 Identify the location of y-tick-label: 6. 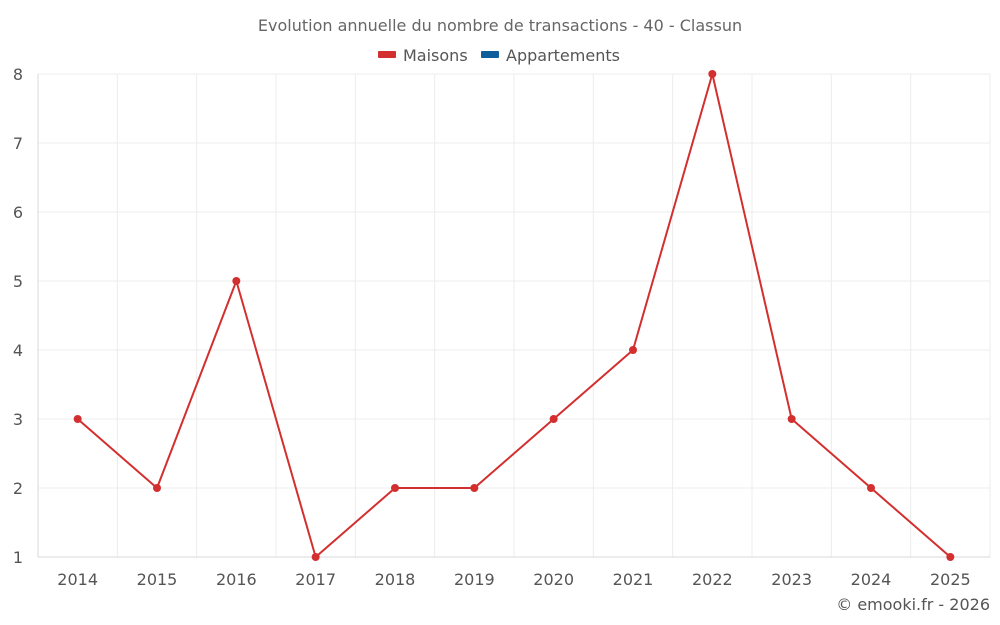
(18, 212).